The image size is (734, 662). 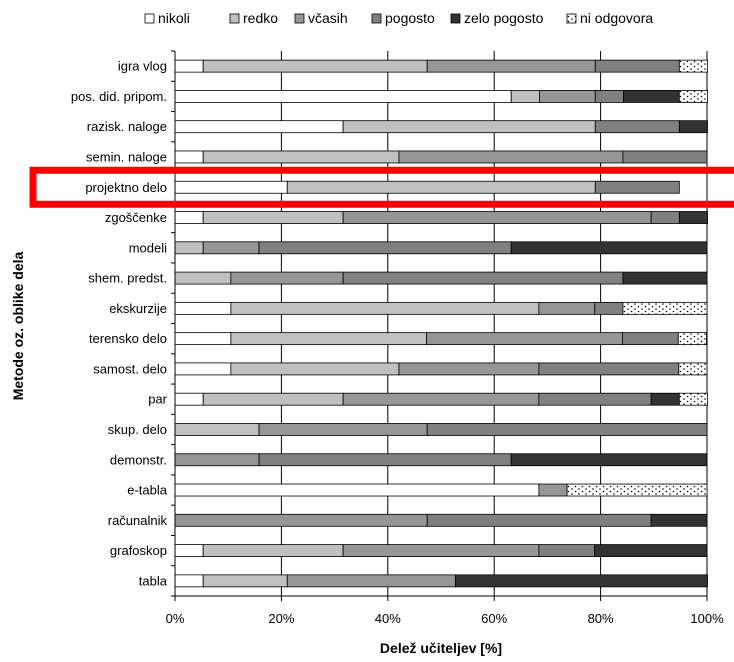 What do you see at coordinates (601, 618) in the screenshot?
I see `x-tick-label: 80%` at bounding box center [601, 618].